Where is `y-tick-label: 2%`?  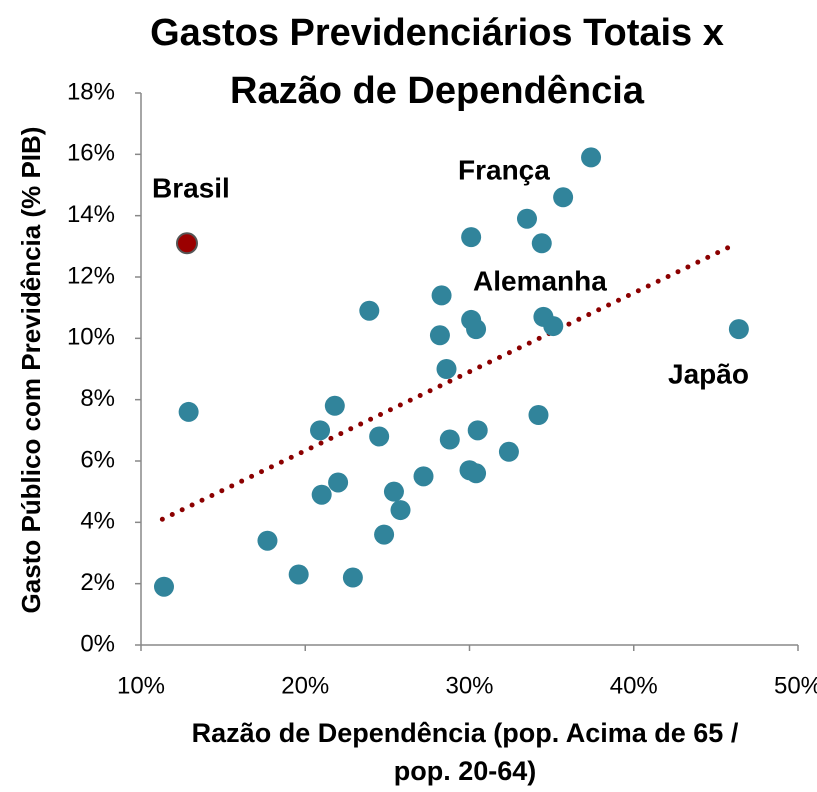
y-tick-label: 2% is located at coordinates (97, 582).